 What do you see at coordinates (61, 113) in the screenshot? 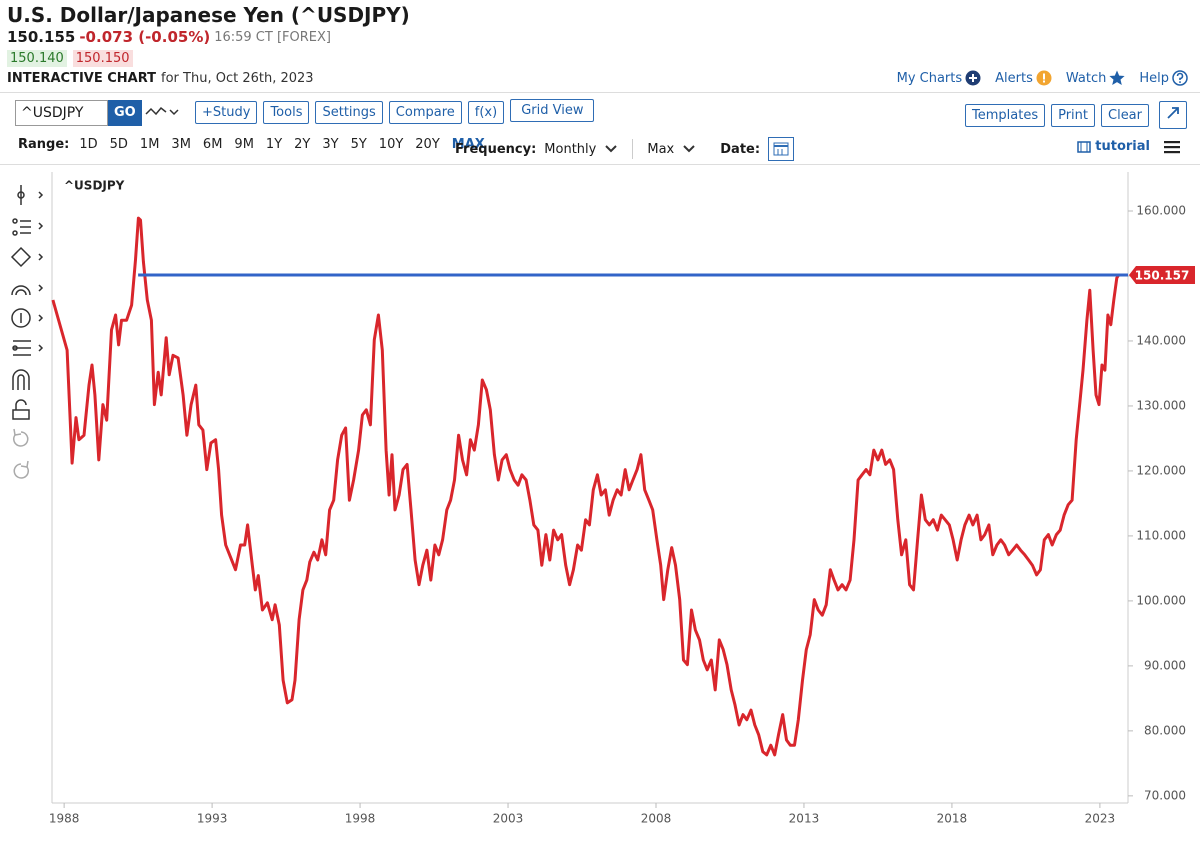
I see `symbol-input: ^USDJPY` at bounding box center [61, 113].